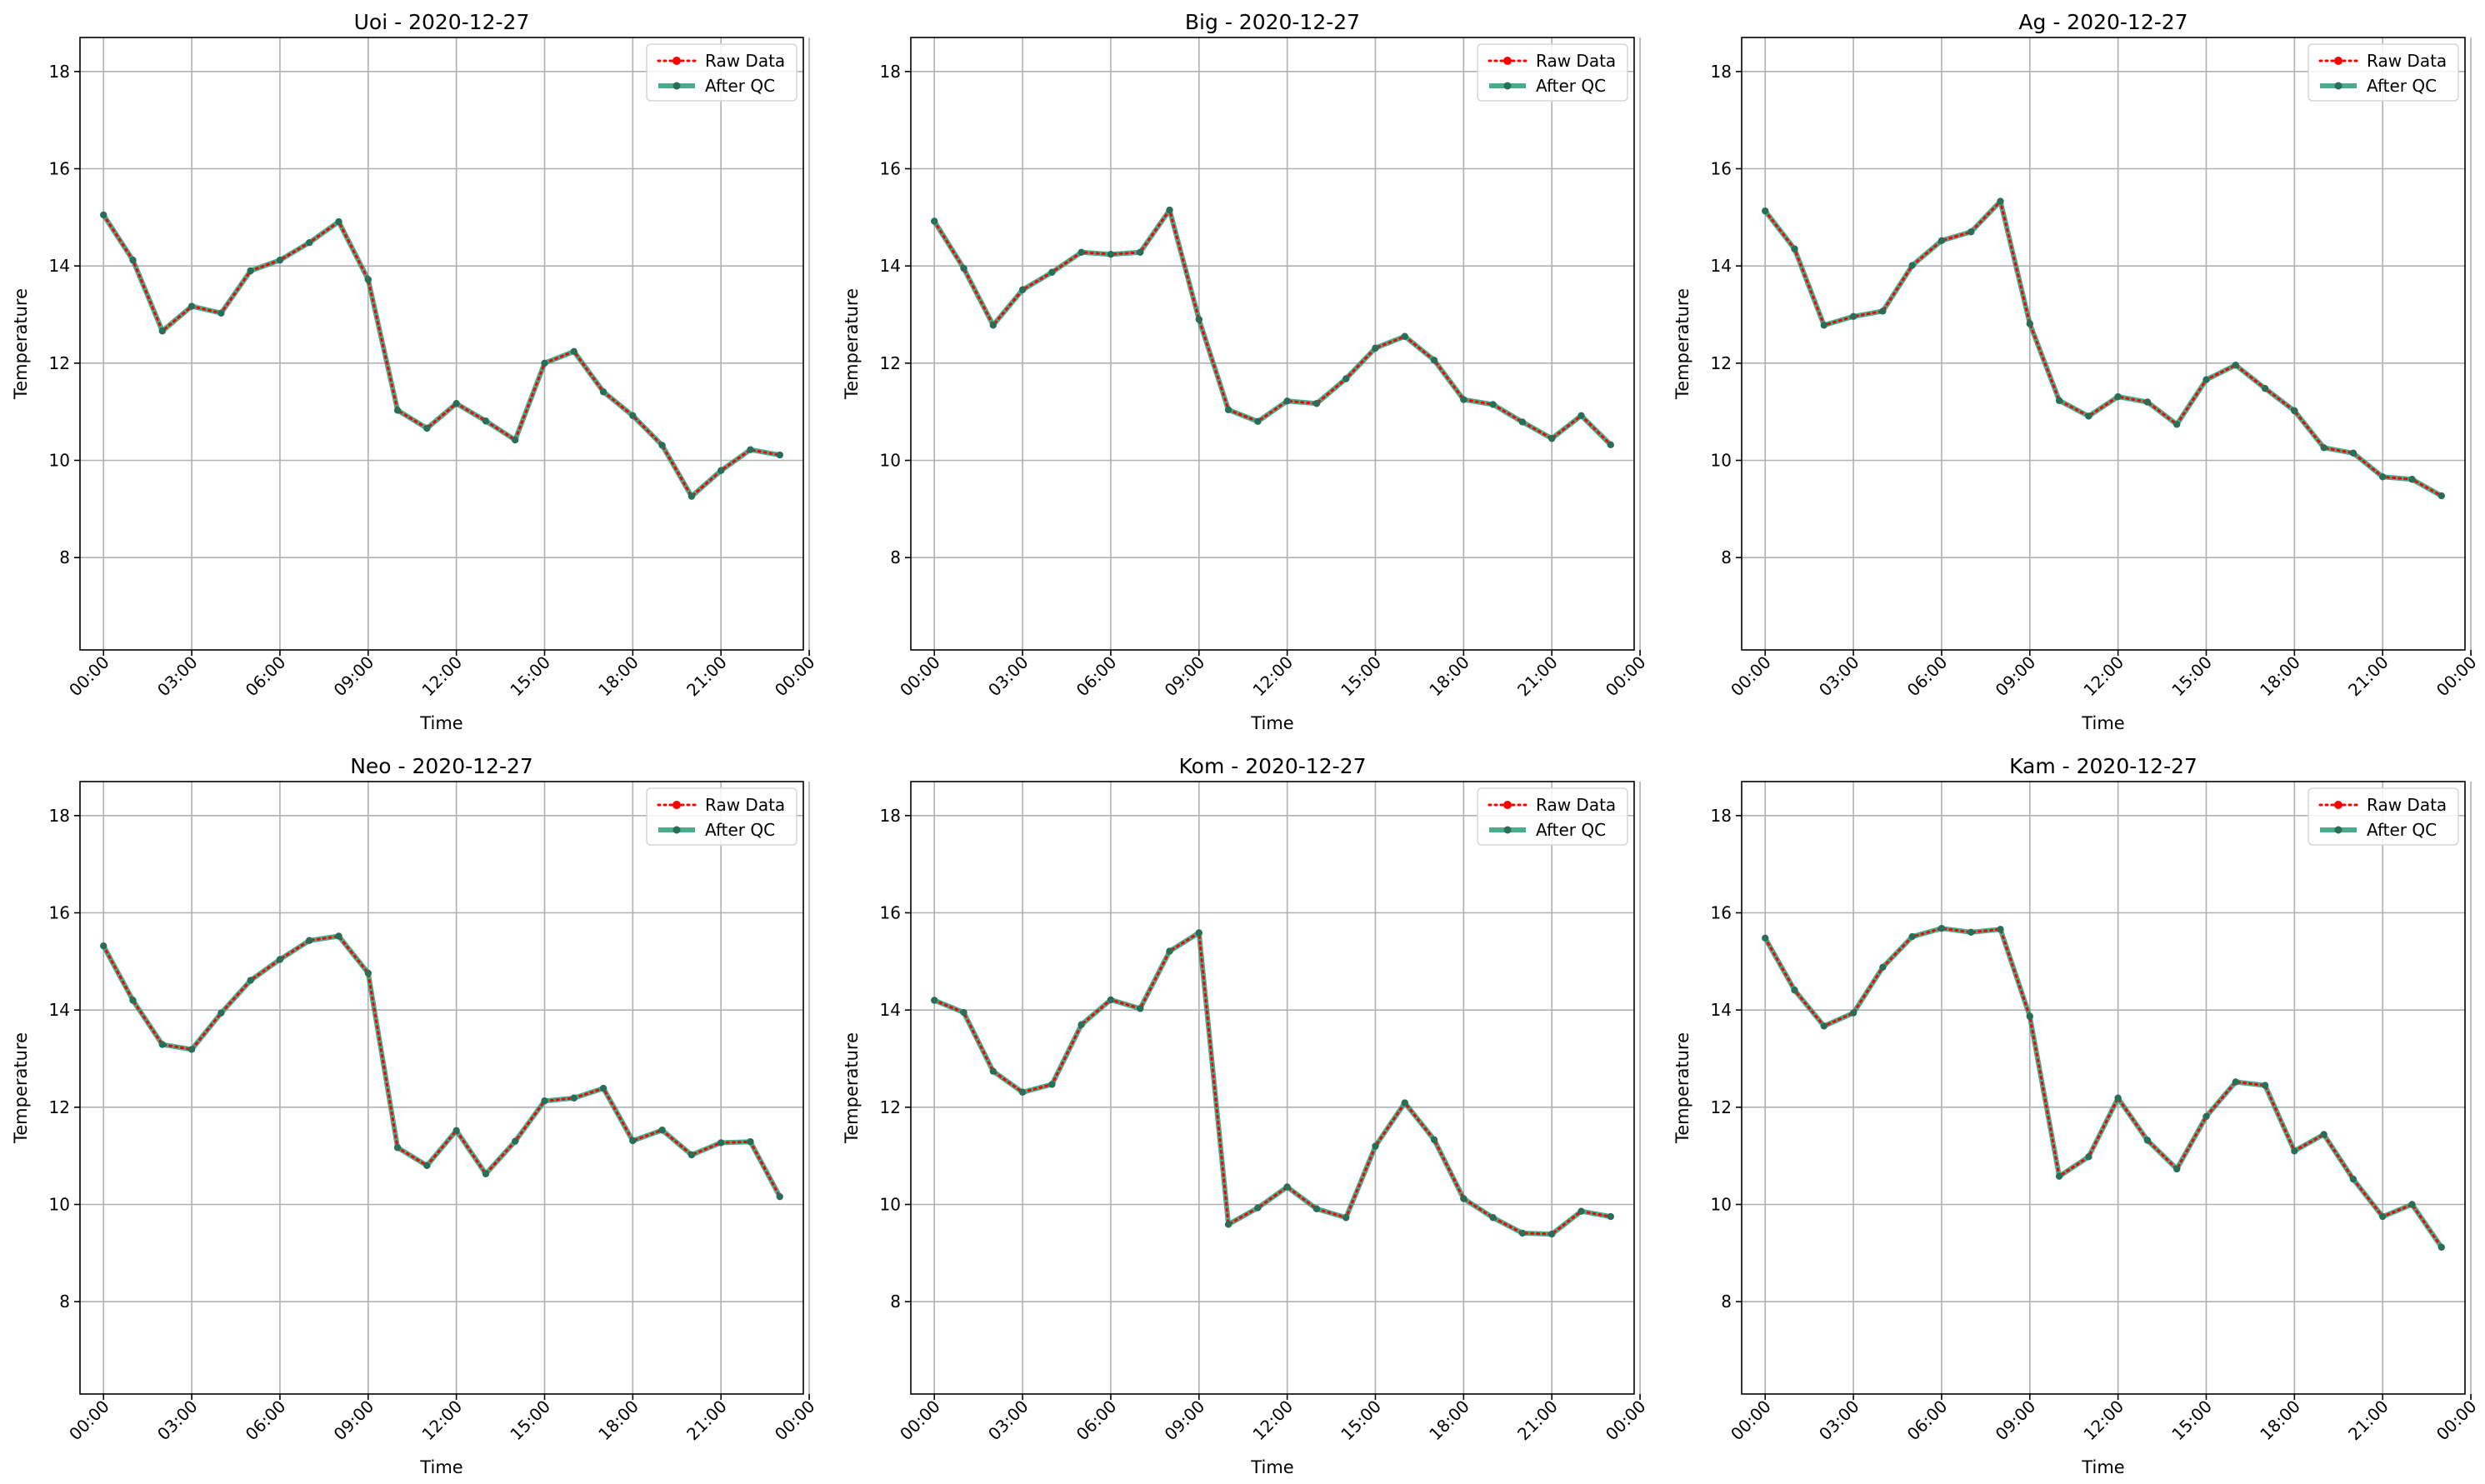 This screenshot has height=1484, width=2485. What do you see at coordinates (2016, 676) in the screenshot?
I see `x-tick-label: 09:00` at bounding box center [2016, 676].